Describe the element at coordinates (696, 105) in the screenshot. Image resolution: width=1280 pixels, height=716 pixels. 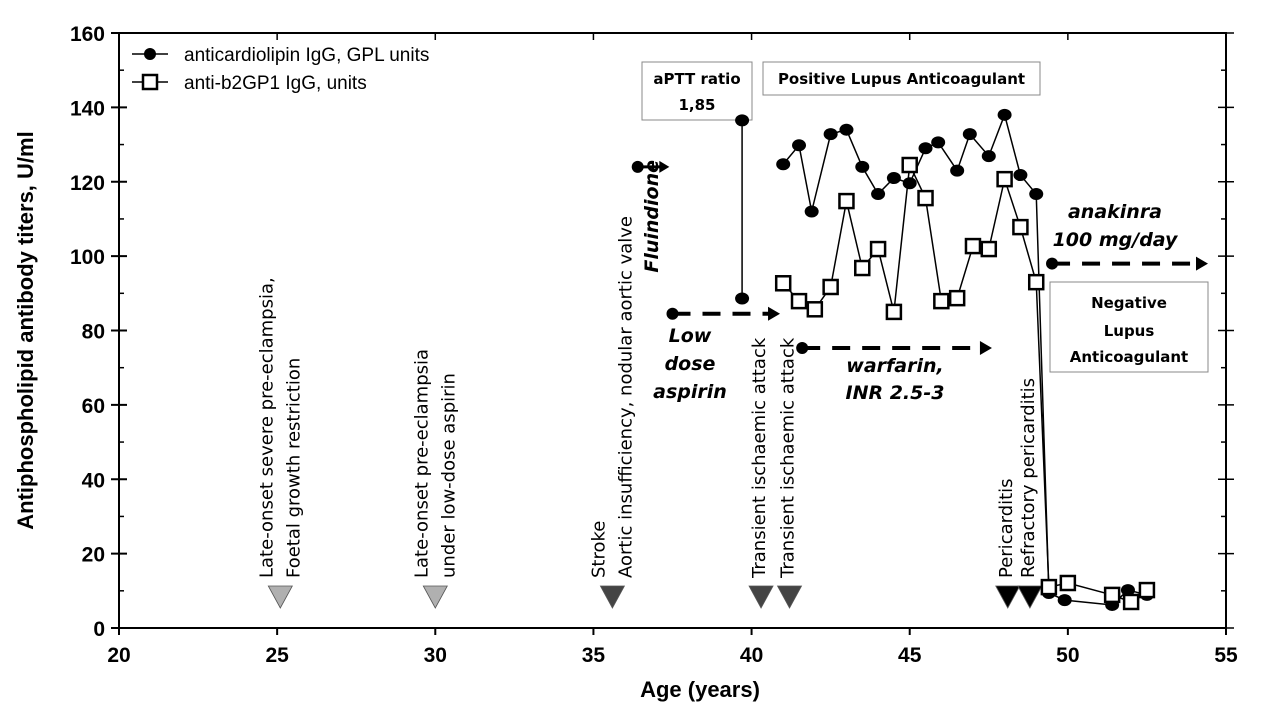
I see `annotation-box-text: 1,85` at that location.